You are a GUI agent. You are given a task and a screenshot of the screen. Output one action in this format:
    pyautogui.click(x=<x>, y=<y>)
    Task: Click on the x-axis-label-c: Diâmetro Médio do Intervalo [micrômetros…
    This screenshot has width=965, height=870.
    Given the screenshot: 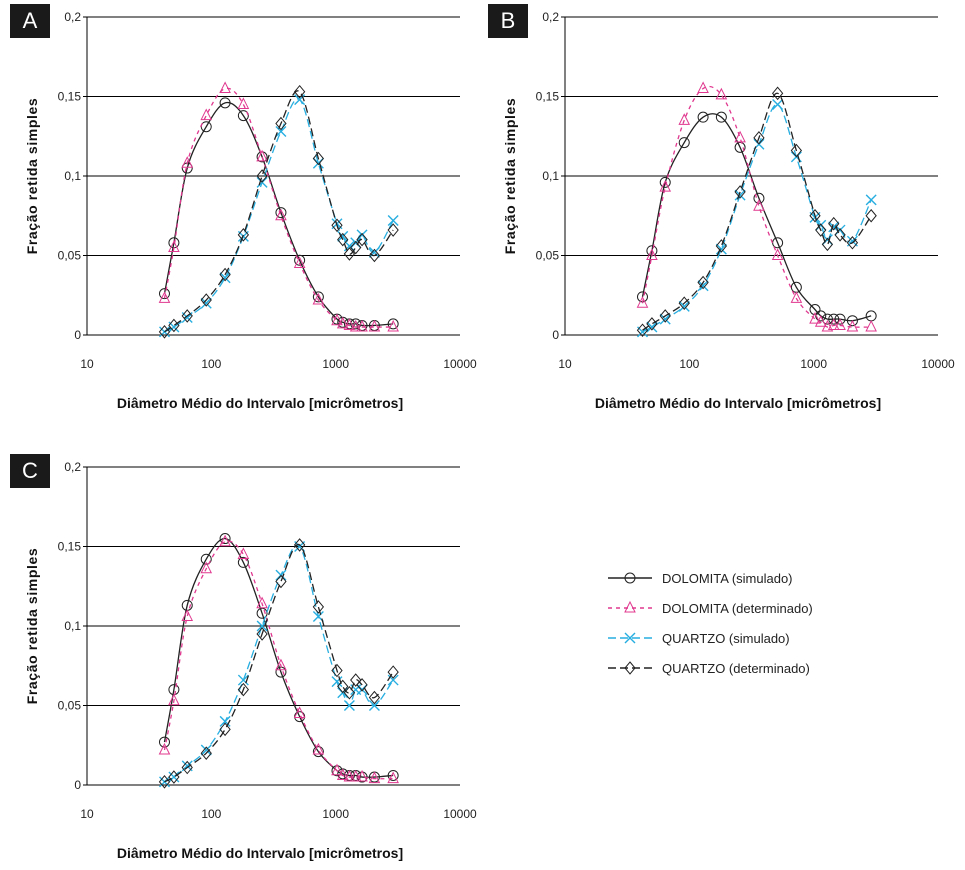 What is the action you would take?
    pyautogui.click(x=260, y=853)
    